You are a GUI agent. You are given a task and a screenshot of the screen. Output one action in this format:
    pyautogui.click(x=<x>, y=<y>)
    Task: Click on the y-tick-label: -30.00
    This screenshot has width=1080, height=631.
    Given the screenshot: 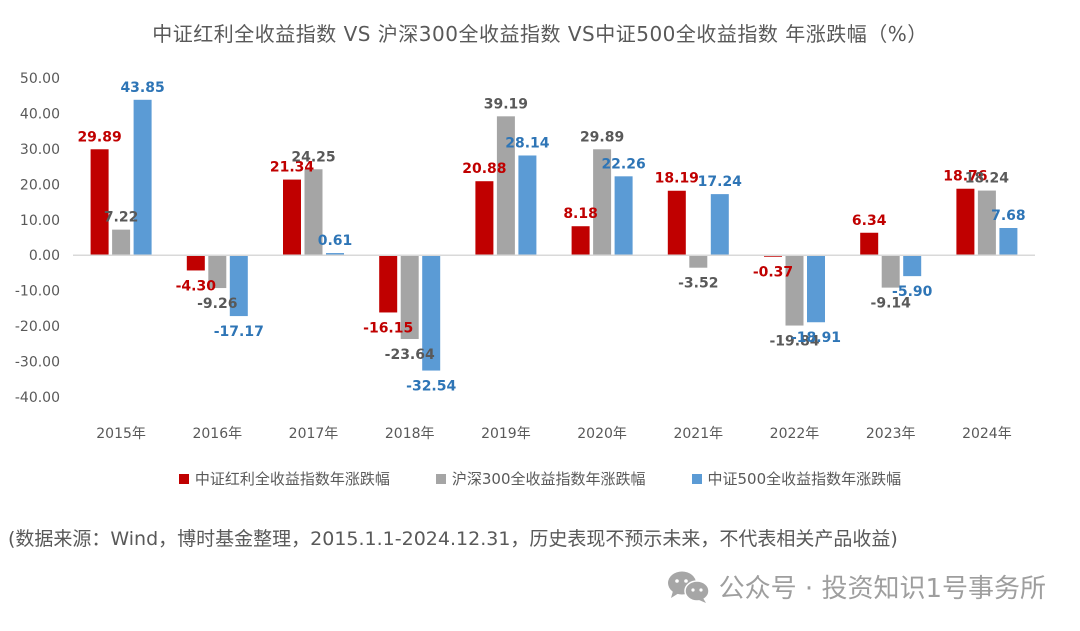 What is the action you would take?
    pyautogui.click(x=37, y=363)
    